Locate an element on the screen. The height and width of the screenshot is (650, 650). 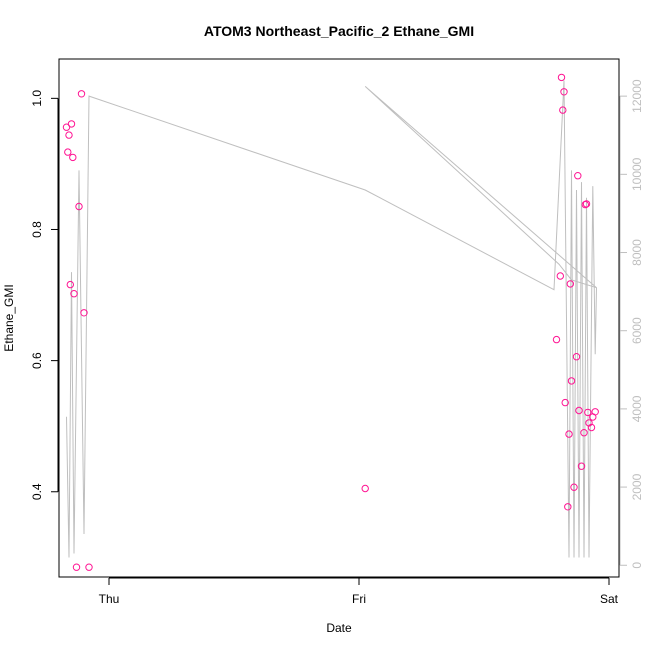
y-tick-label: 0.6 is located at coordinates (37, 360).